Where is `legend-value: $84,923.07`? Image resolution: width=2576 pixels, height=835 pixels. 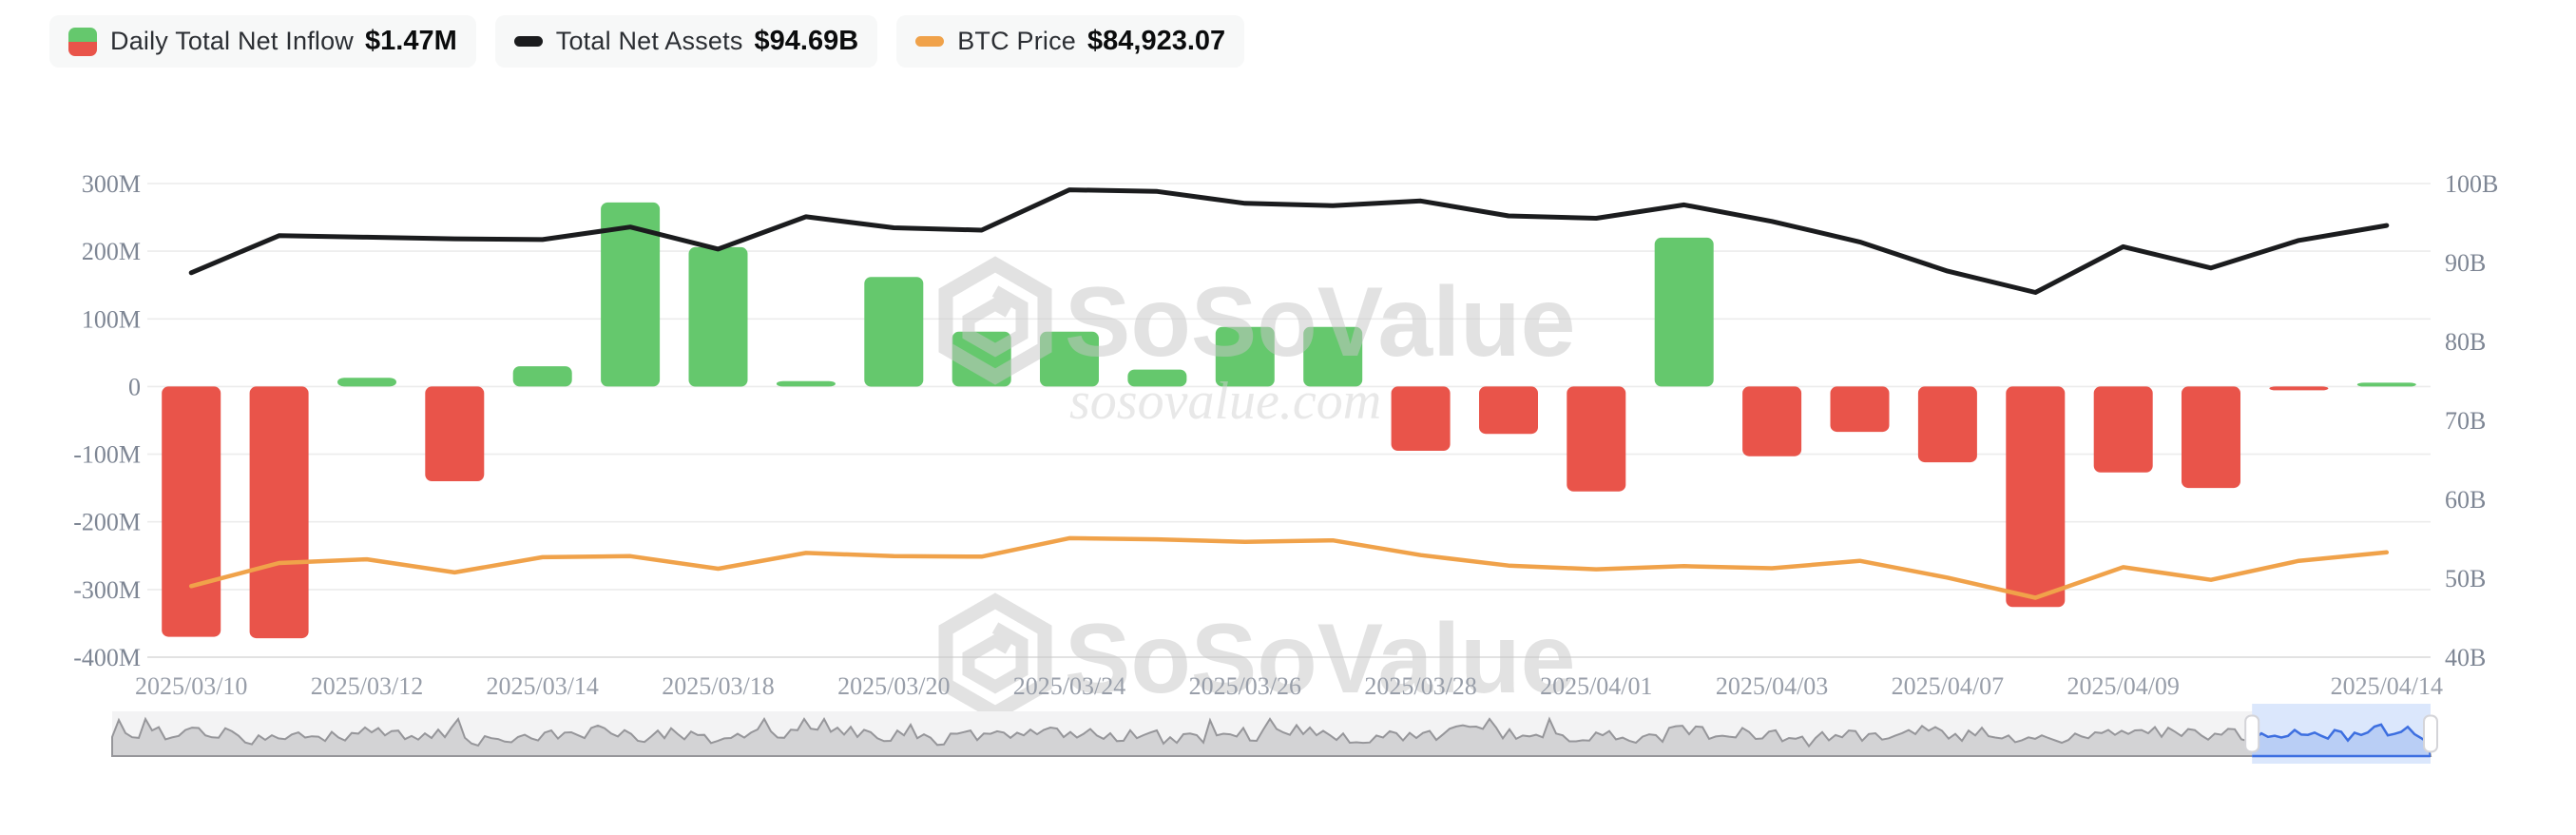 legend-value: $84,923.07 is located at coordinates (1156, 41).